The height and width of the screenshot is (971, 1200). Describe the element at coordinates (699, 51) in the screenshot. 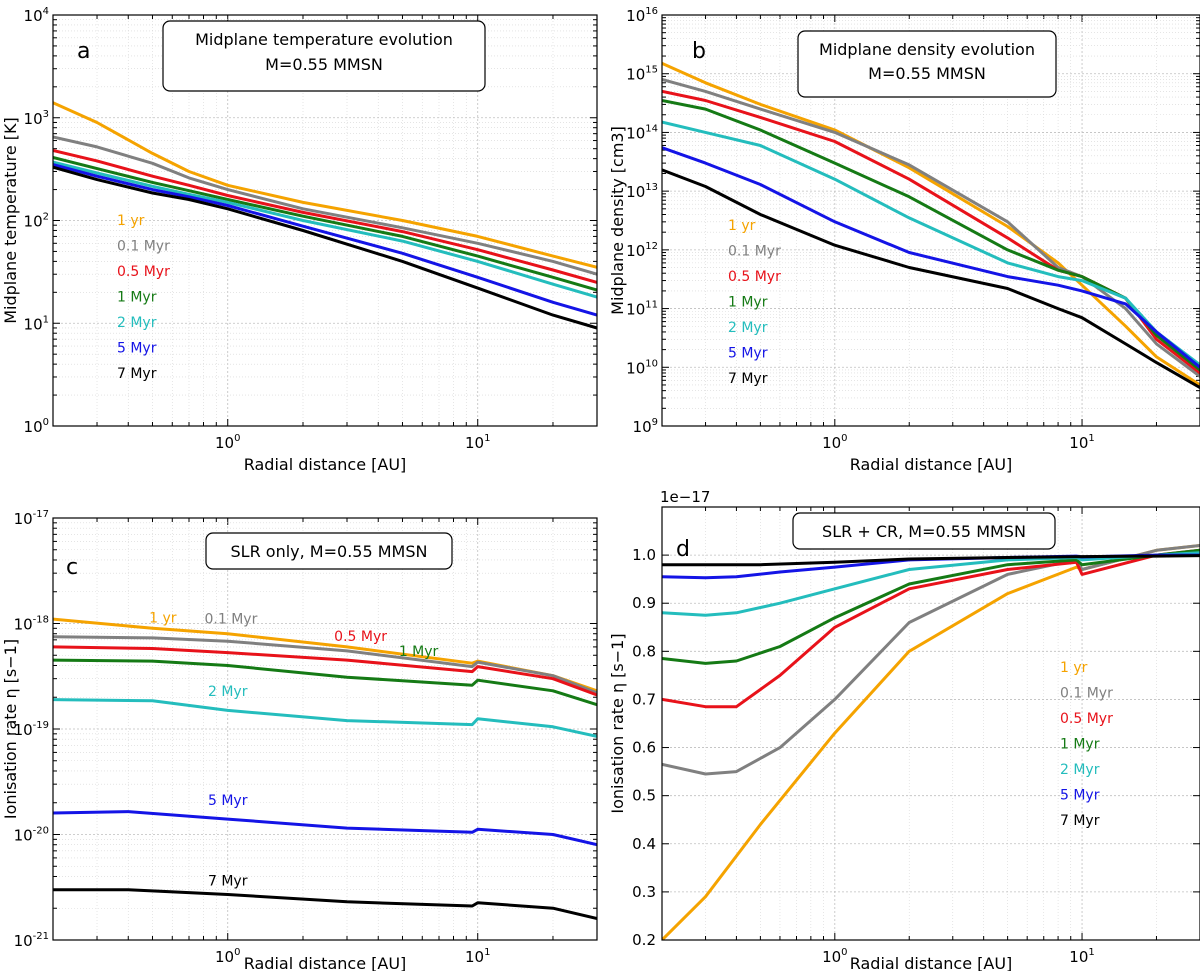

I see `panel-letter: b` at that location.